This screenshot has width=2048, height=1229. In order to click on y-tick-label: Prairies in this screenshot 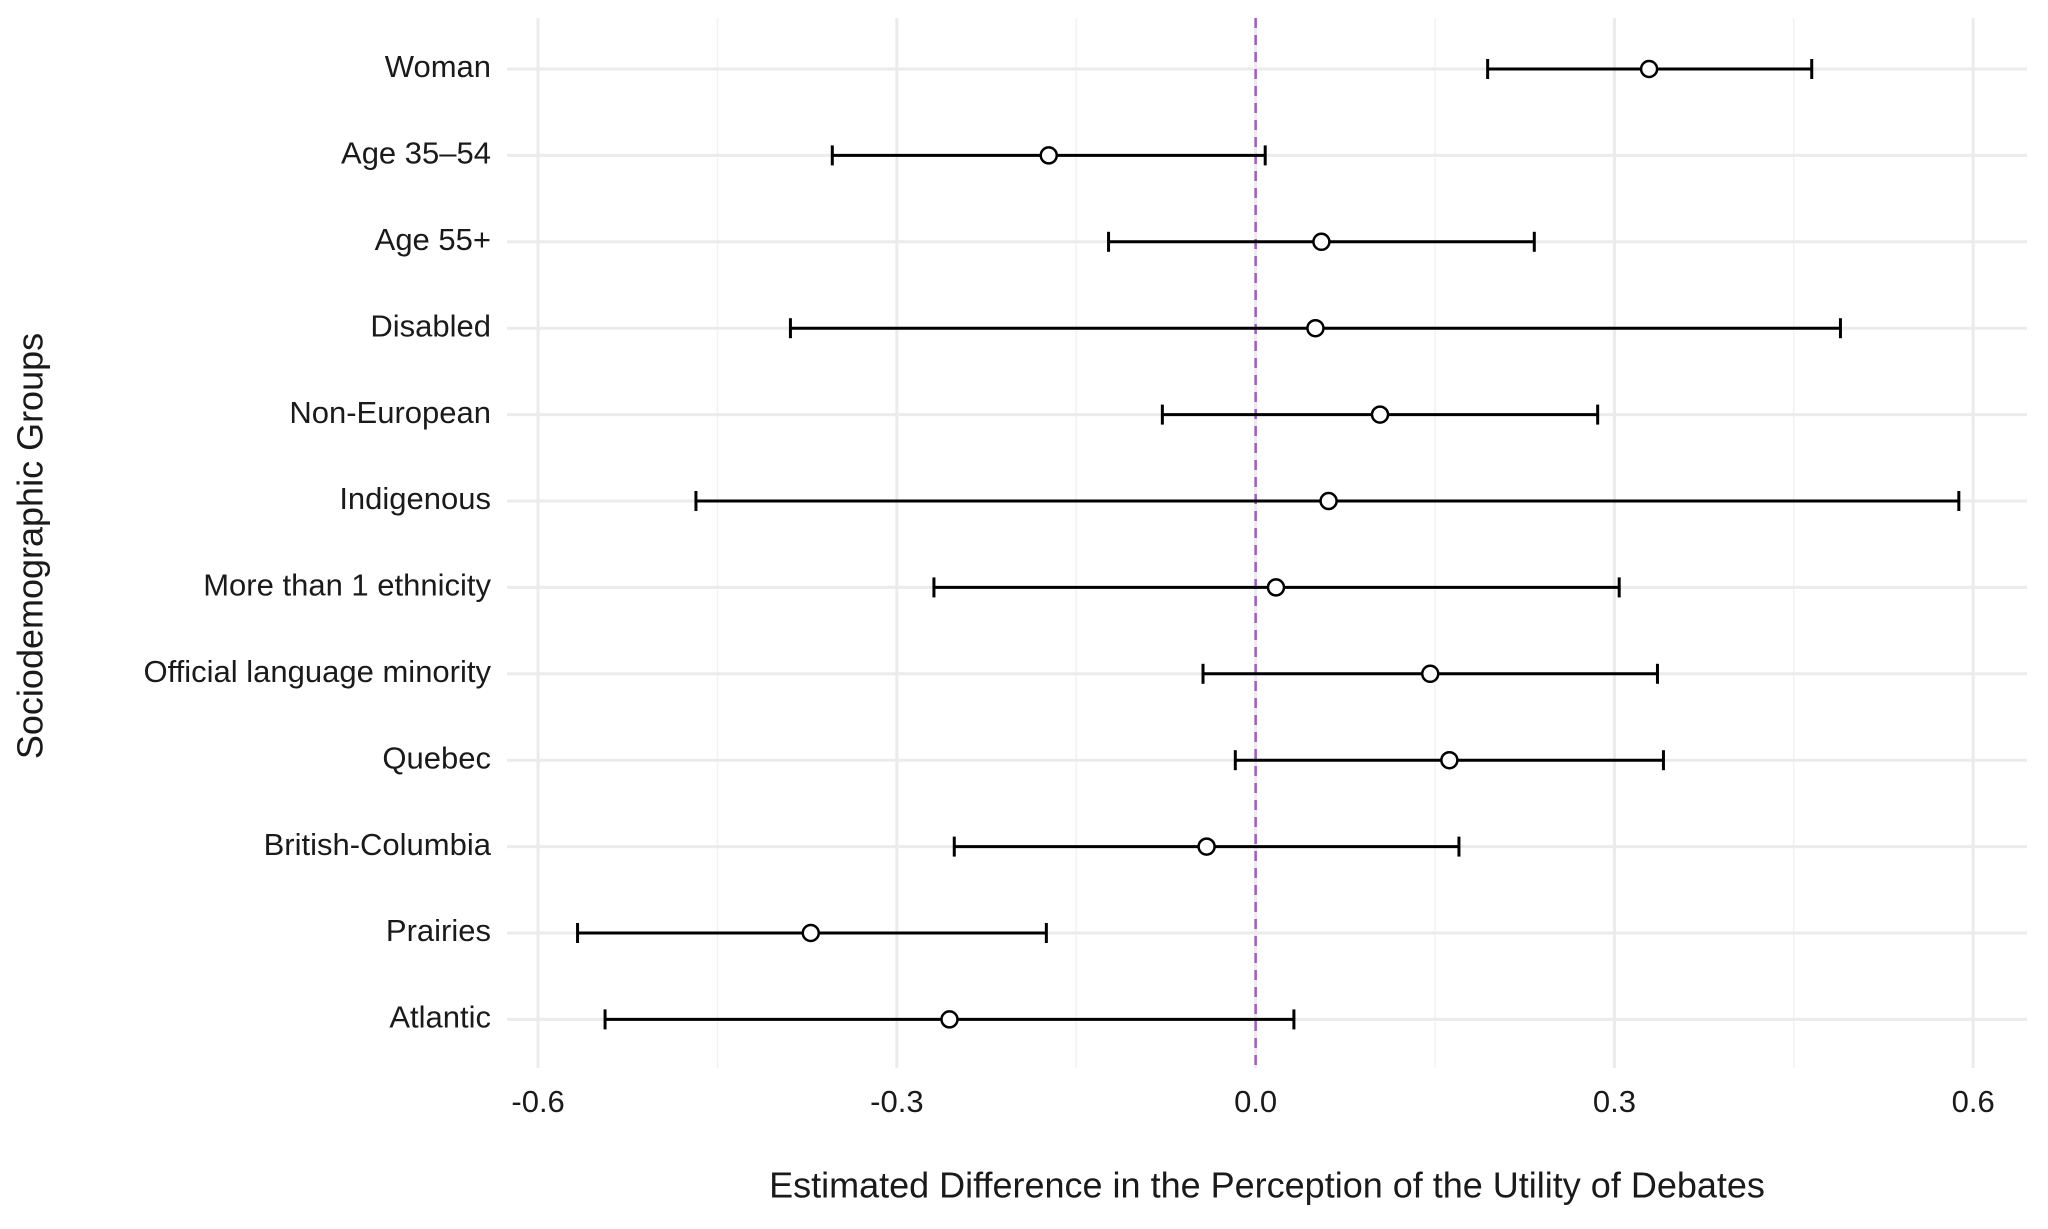, I will do `click(438, 930)`.